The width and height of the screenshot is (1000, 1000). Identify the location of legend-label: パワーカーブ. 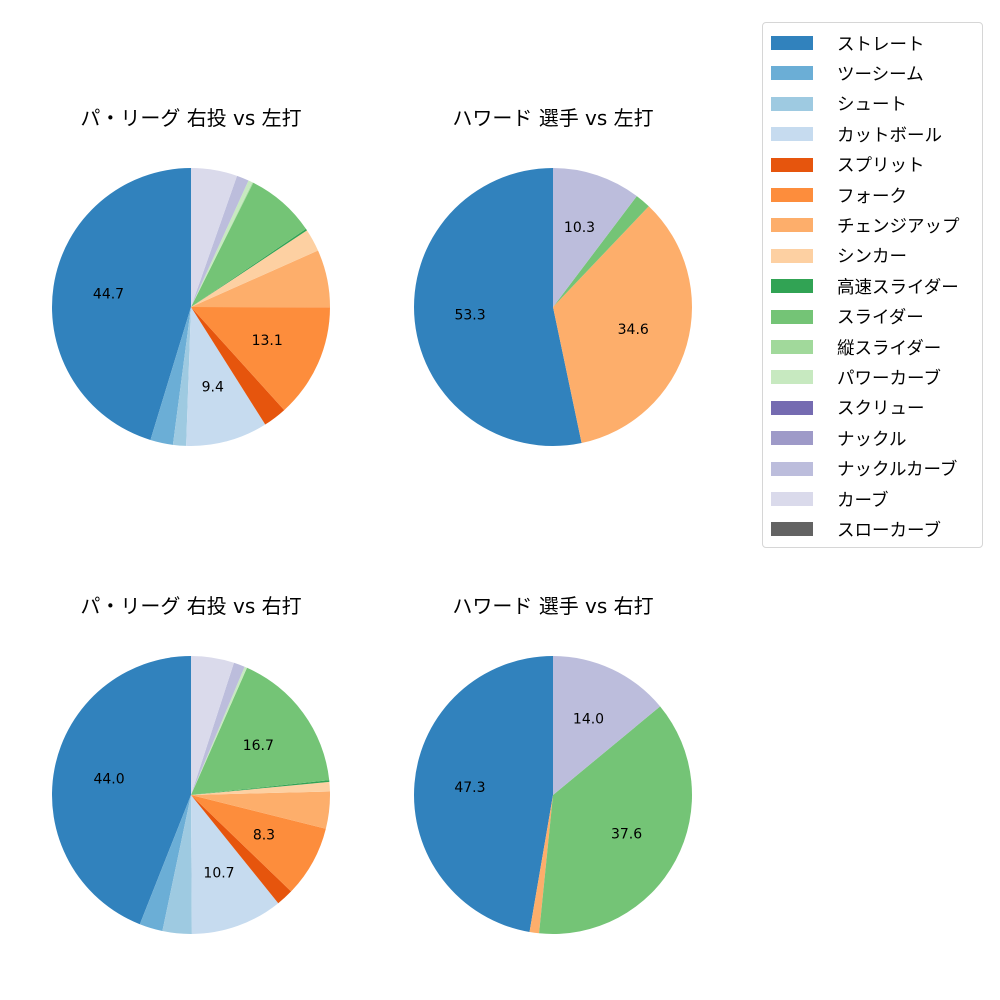
(889, 378).